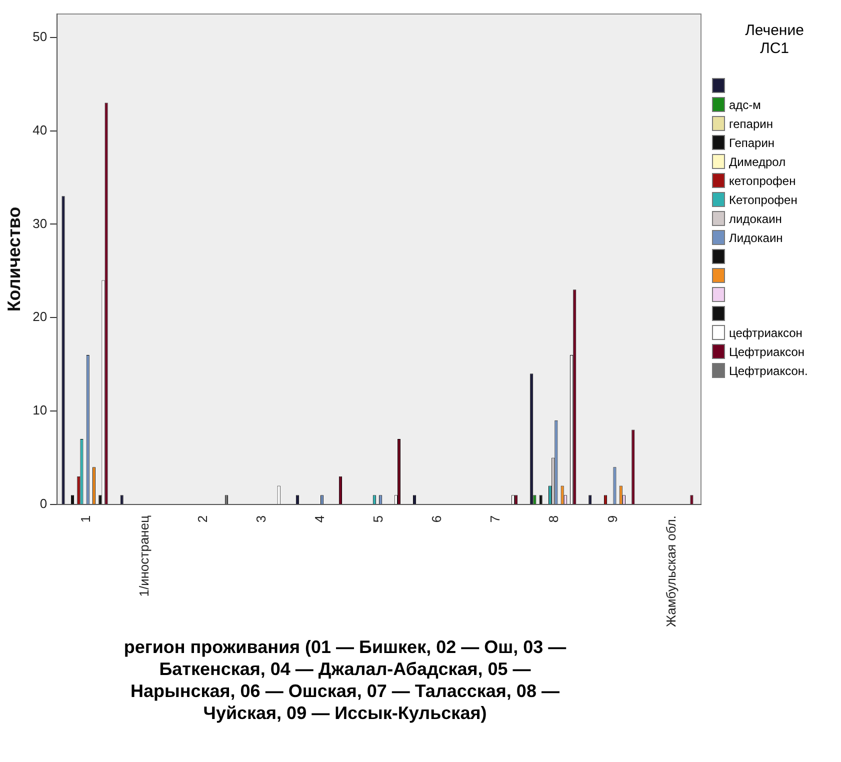 The width and height of the screenshot is (841, 762). I want to click on legend-label: Лидокаин, so click(756, 237).